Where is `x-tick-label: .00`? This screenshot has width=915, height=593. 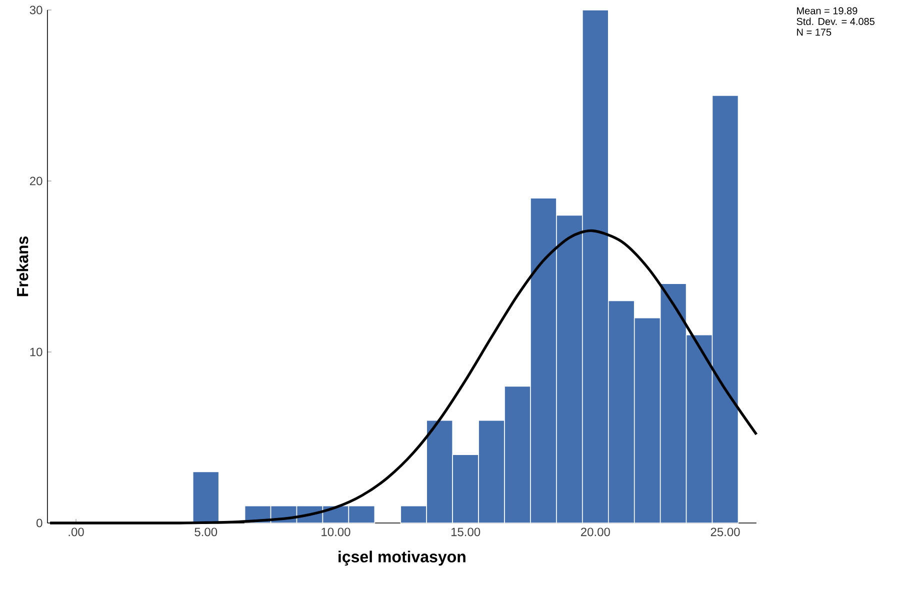
x-tick-label: .00 is located at coordinates (76, 532).